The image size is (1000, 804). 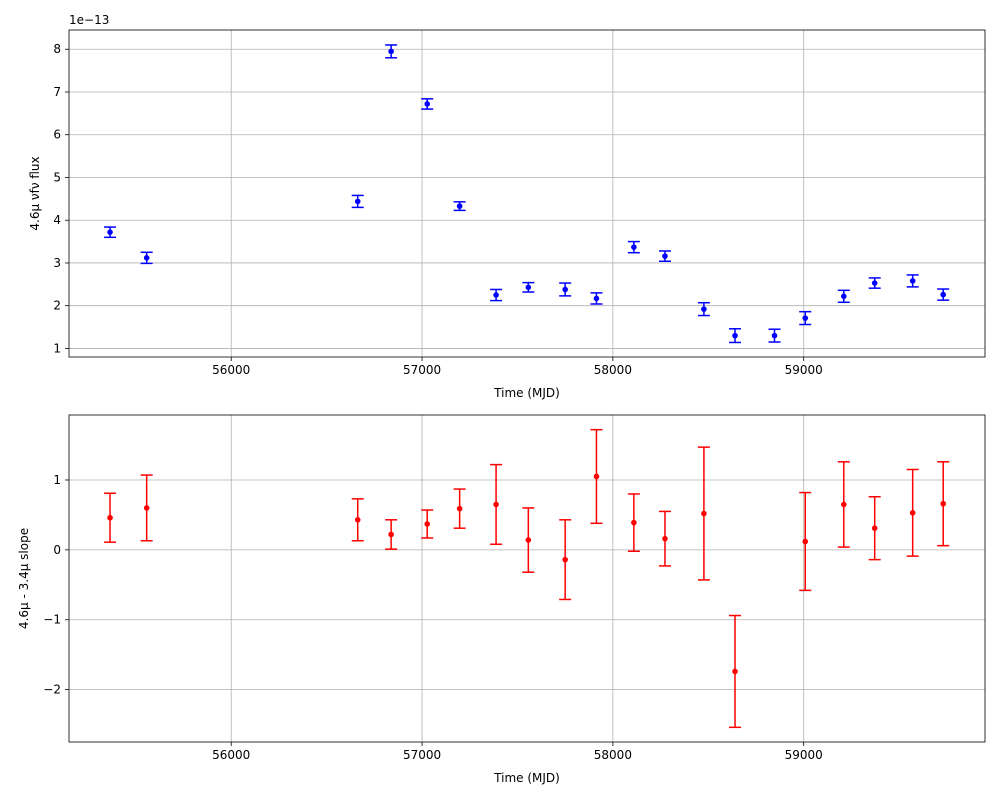 What do you see at coordinates (52, 620) in the screenshot?
I see `y-tick-label: −1` at bounding box center [52, 620].